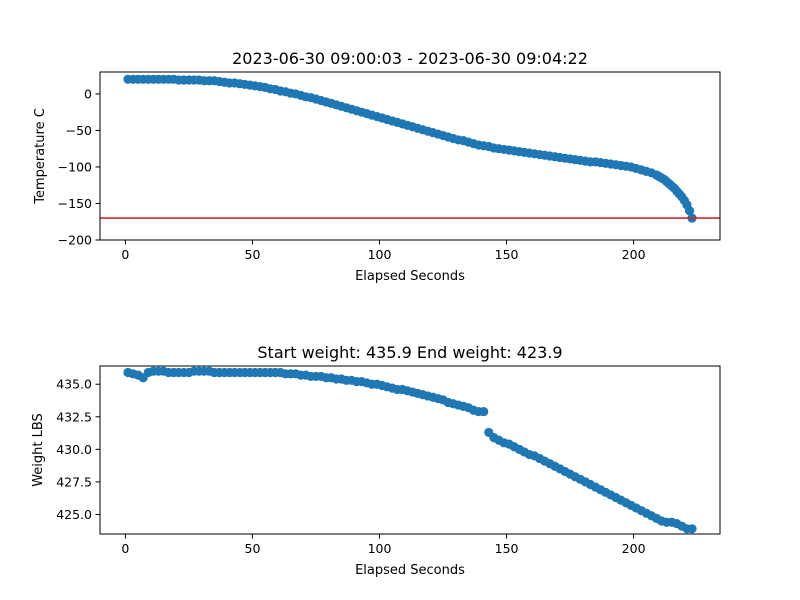 Image resolution: width=800 pixels, height=600 pixels. What do you see at coordinates (634, 548) in the screenshot?
I see `weight-x-tick-label: 200` at bounding box center [634, 548].